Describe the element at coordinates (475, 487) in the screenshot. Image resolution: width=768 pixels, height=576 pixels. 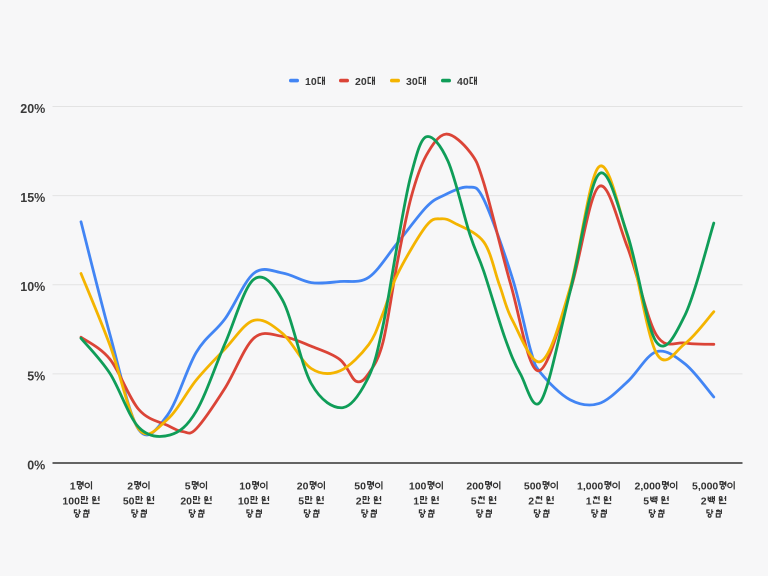
I see `svg-text: 200` at that location.